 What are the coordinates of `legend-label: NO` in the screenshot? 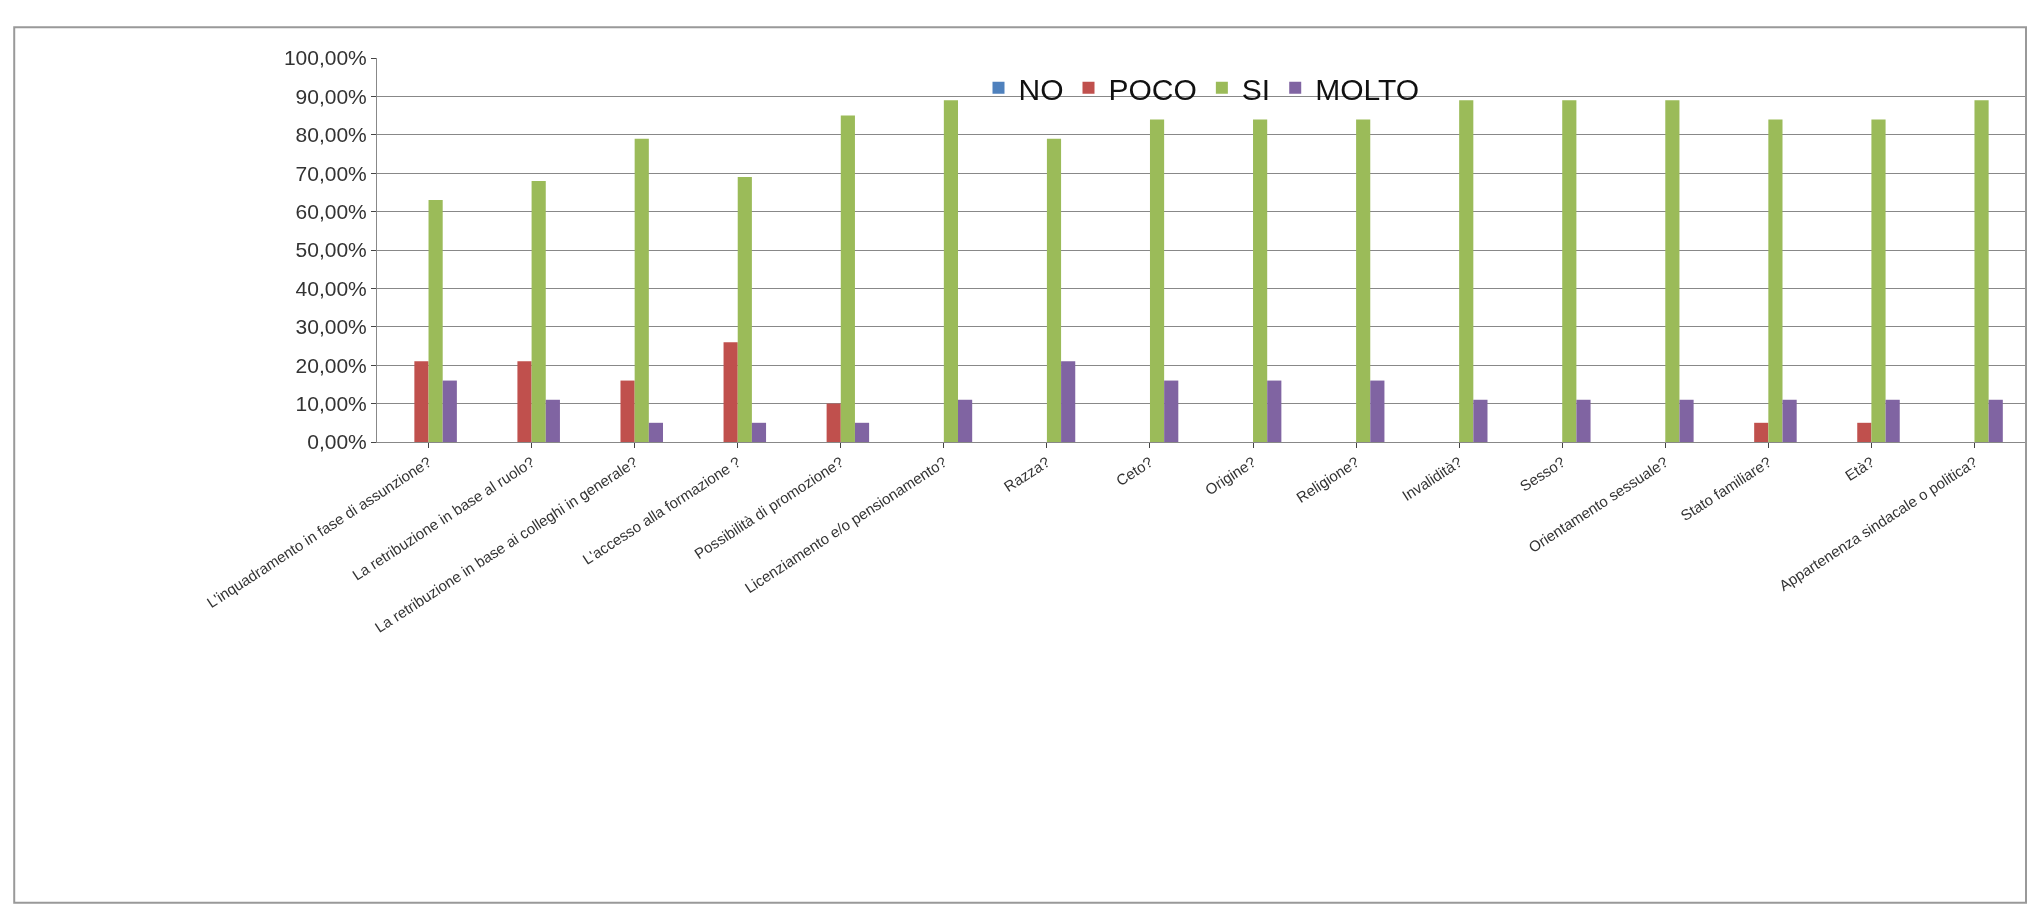 It's located at (1041, 89).